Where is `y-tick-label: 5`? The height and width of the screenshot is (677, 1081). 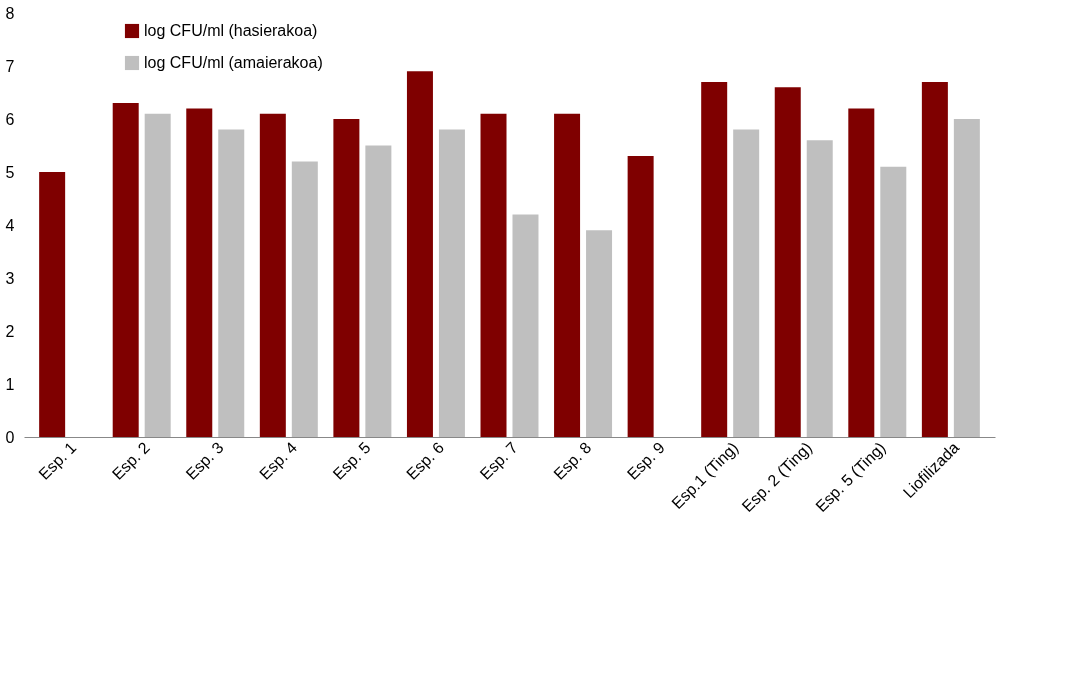 y-tick-label: 5 is located at coordinates (10, 172).